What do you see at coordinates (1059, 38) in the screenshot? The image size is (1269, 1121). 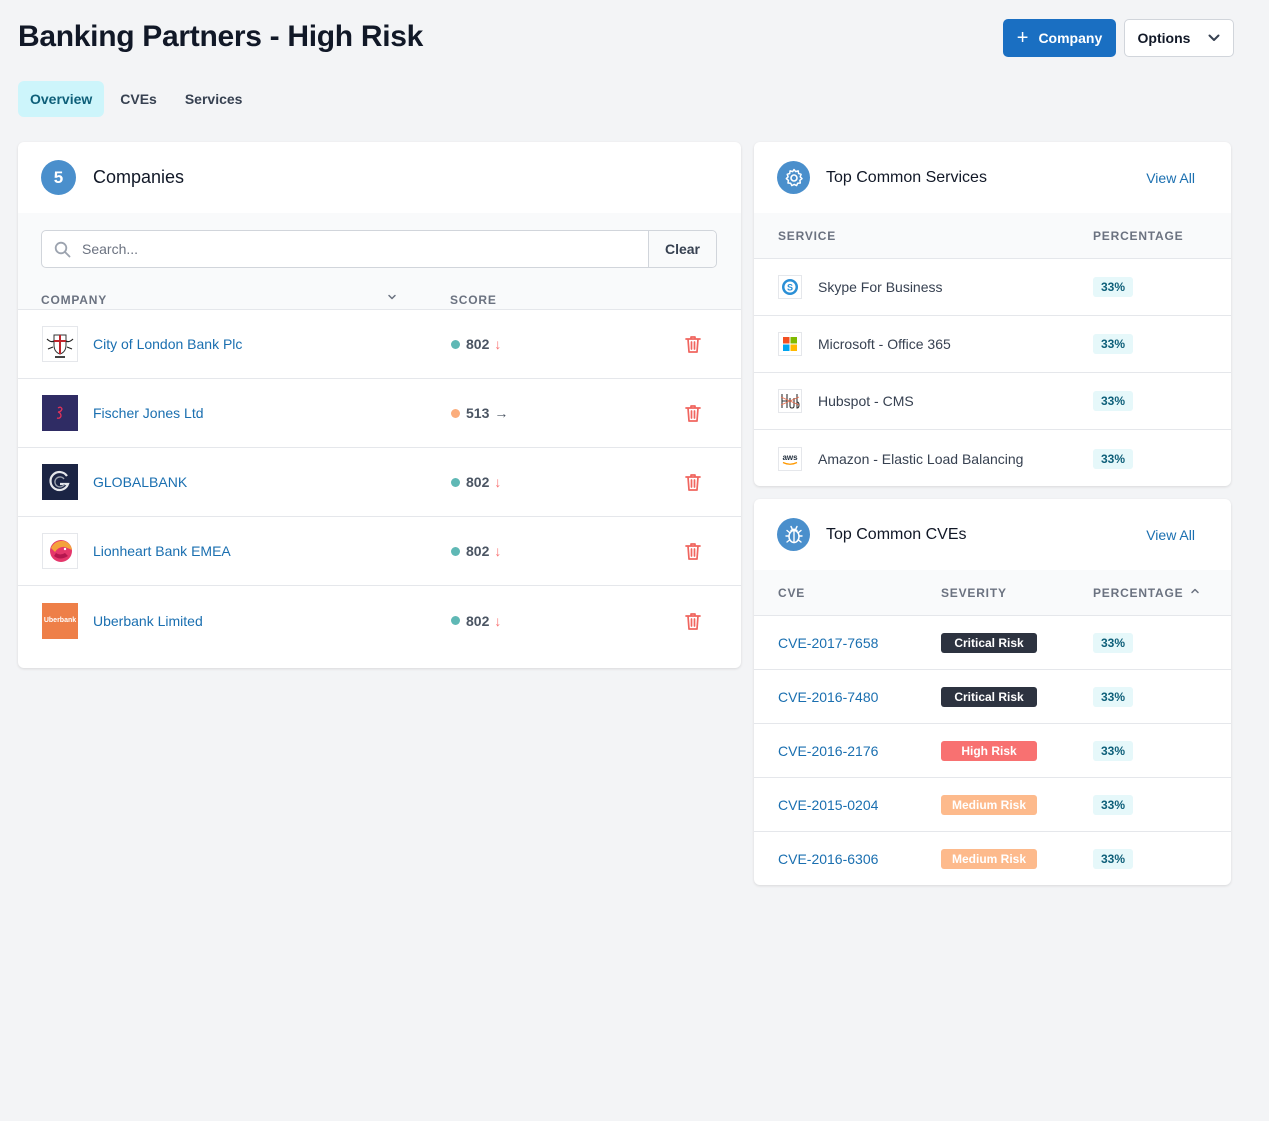 I see `add-company-button: + Company` at bounding box center [1059, 38].